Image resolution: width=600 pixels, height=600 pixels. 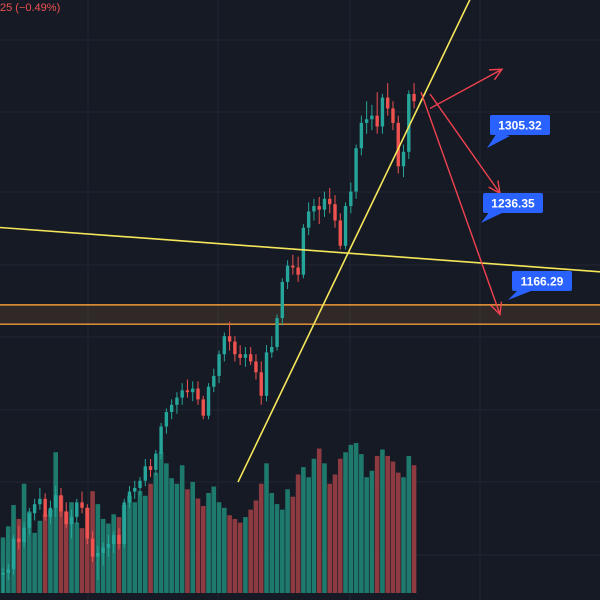 I want to click on target-arrows: 1305.32 1236.35 1166.29, so click(x=496, y=192).